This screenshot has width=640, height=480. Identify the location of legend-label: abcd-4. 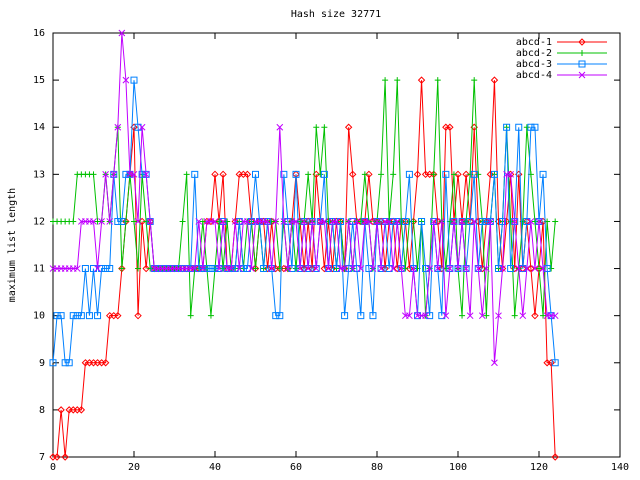
(534, 75).